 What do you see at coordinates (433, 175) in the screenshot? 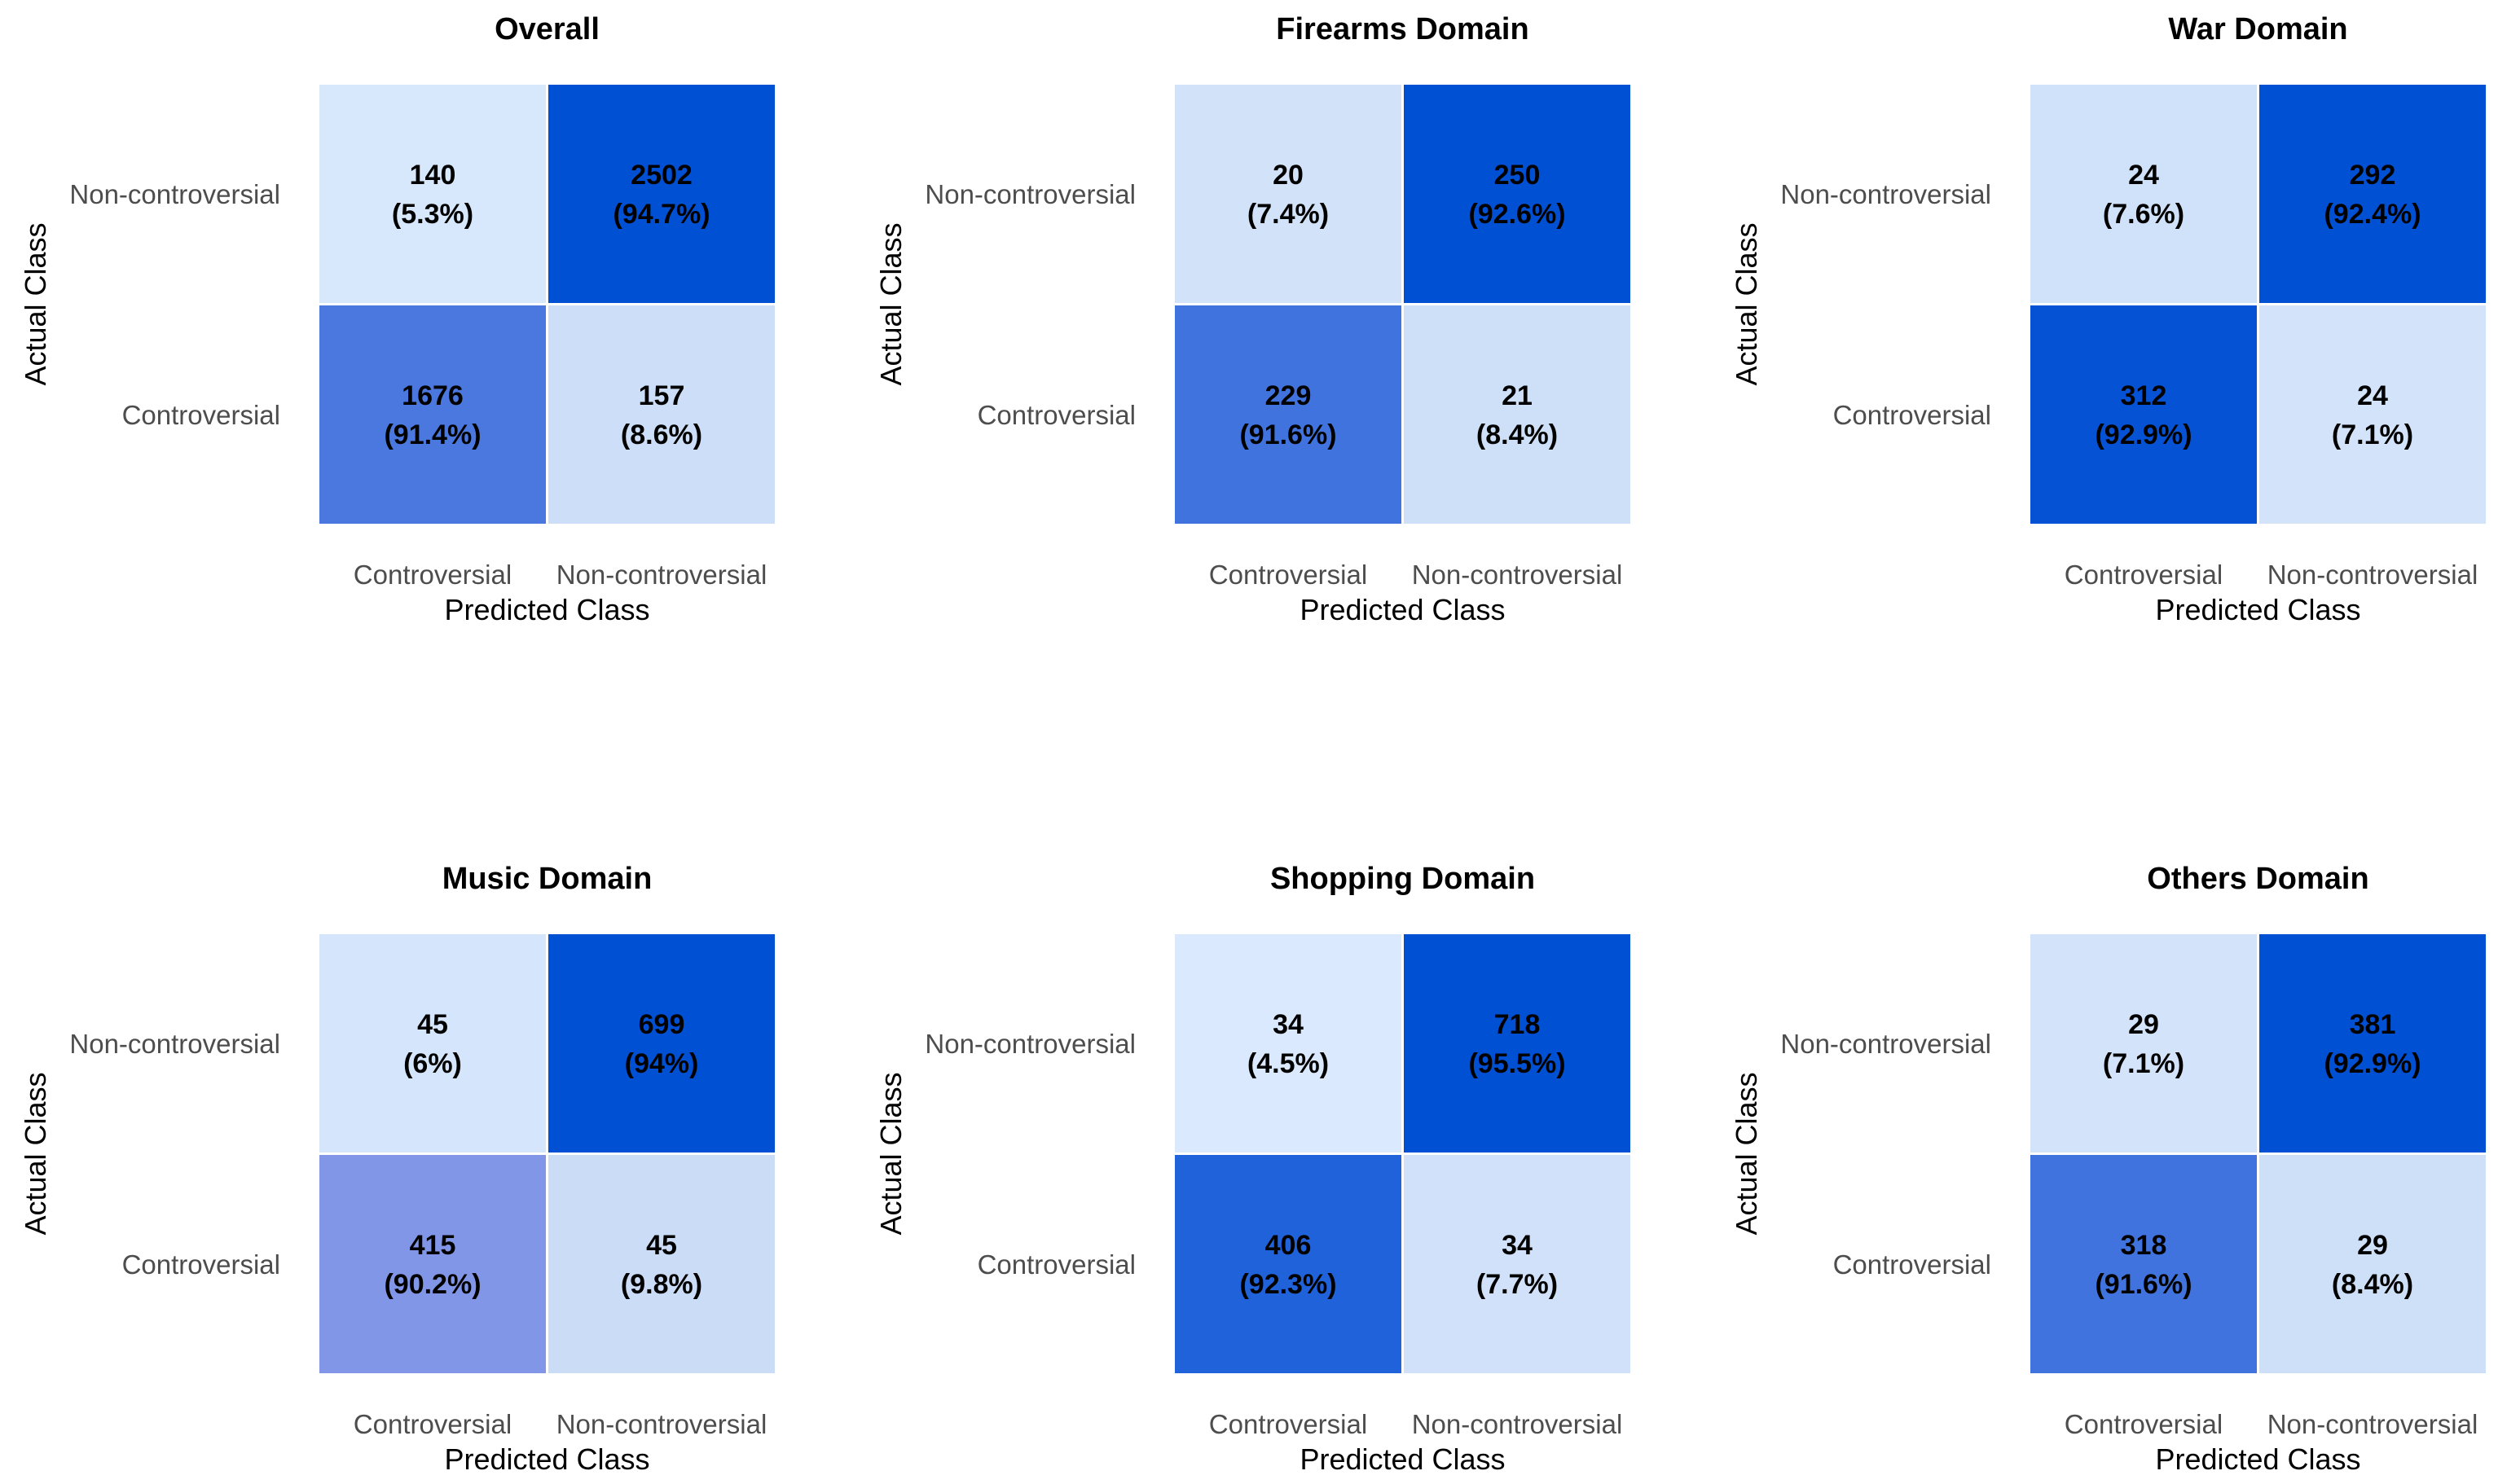
I see `cell-count-label: 140` at bounding box center [433, 175].